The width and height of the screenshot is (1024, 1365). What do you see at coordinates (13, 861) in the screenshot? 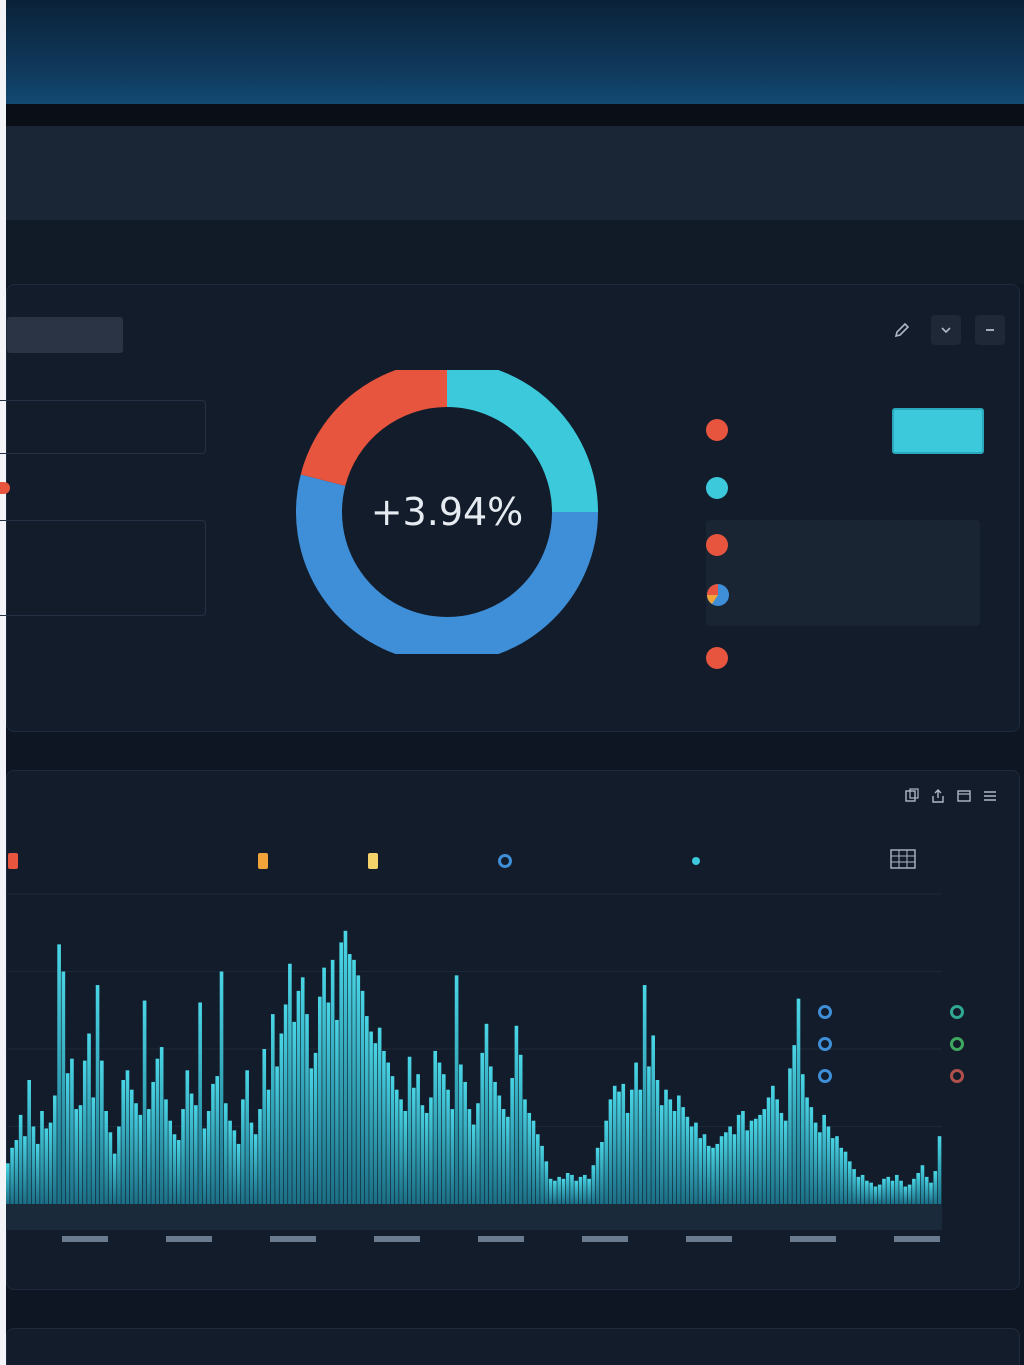
I see `series-swatch-red` at bounding box center [13, 861].